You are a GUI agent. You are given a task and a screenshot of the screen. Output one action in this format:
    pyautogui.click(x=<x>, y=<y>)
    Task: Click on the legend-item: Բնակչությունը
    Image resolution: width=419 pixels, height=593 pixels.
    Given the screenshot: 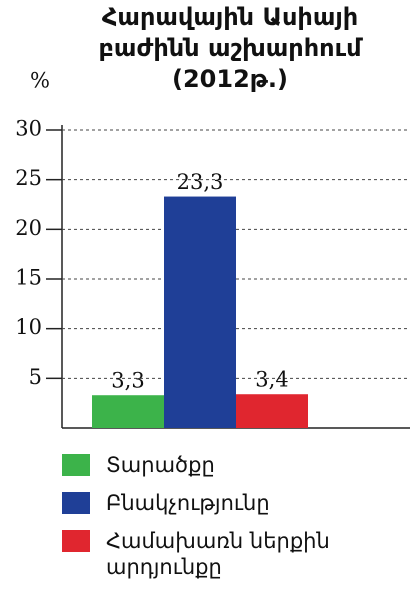 What is the action you would take?
    pyautogui.click(x=232, y=503)
    